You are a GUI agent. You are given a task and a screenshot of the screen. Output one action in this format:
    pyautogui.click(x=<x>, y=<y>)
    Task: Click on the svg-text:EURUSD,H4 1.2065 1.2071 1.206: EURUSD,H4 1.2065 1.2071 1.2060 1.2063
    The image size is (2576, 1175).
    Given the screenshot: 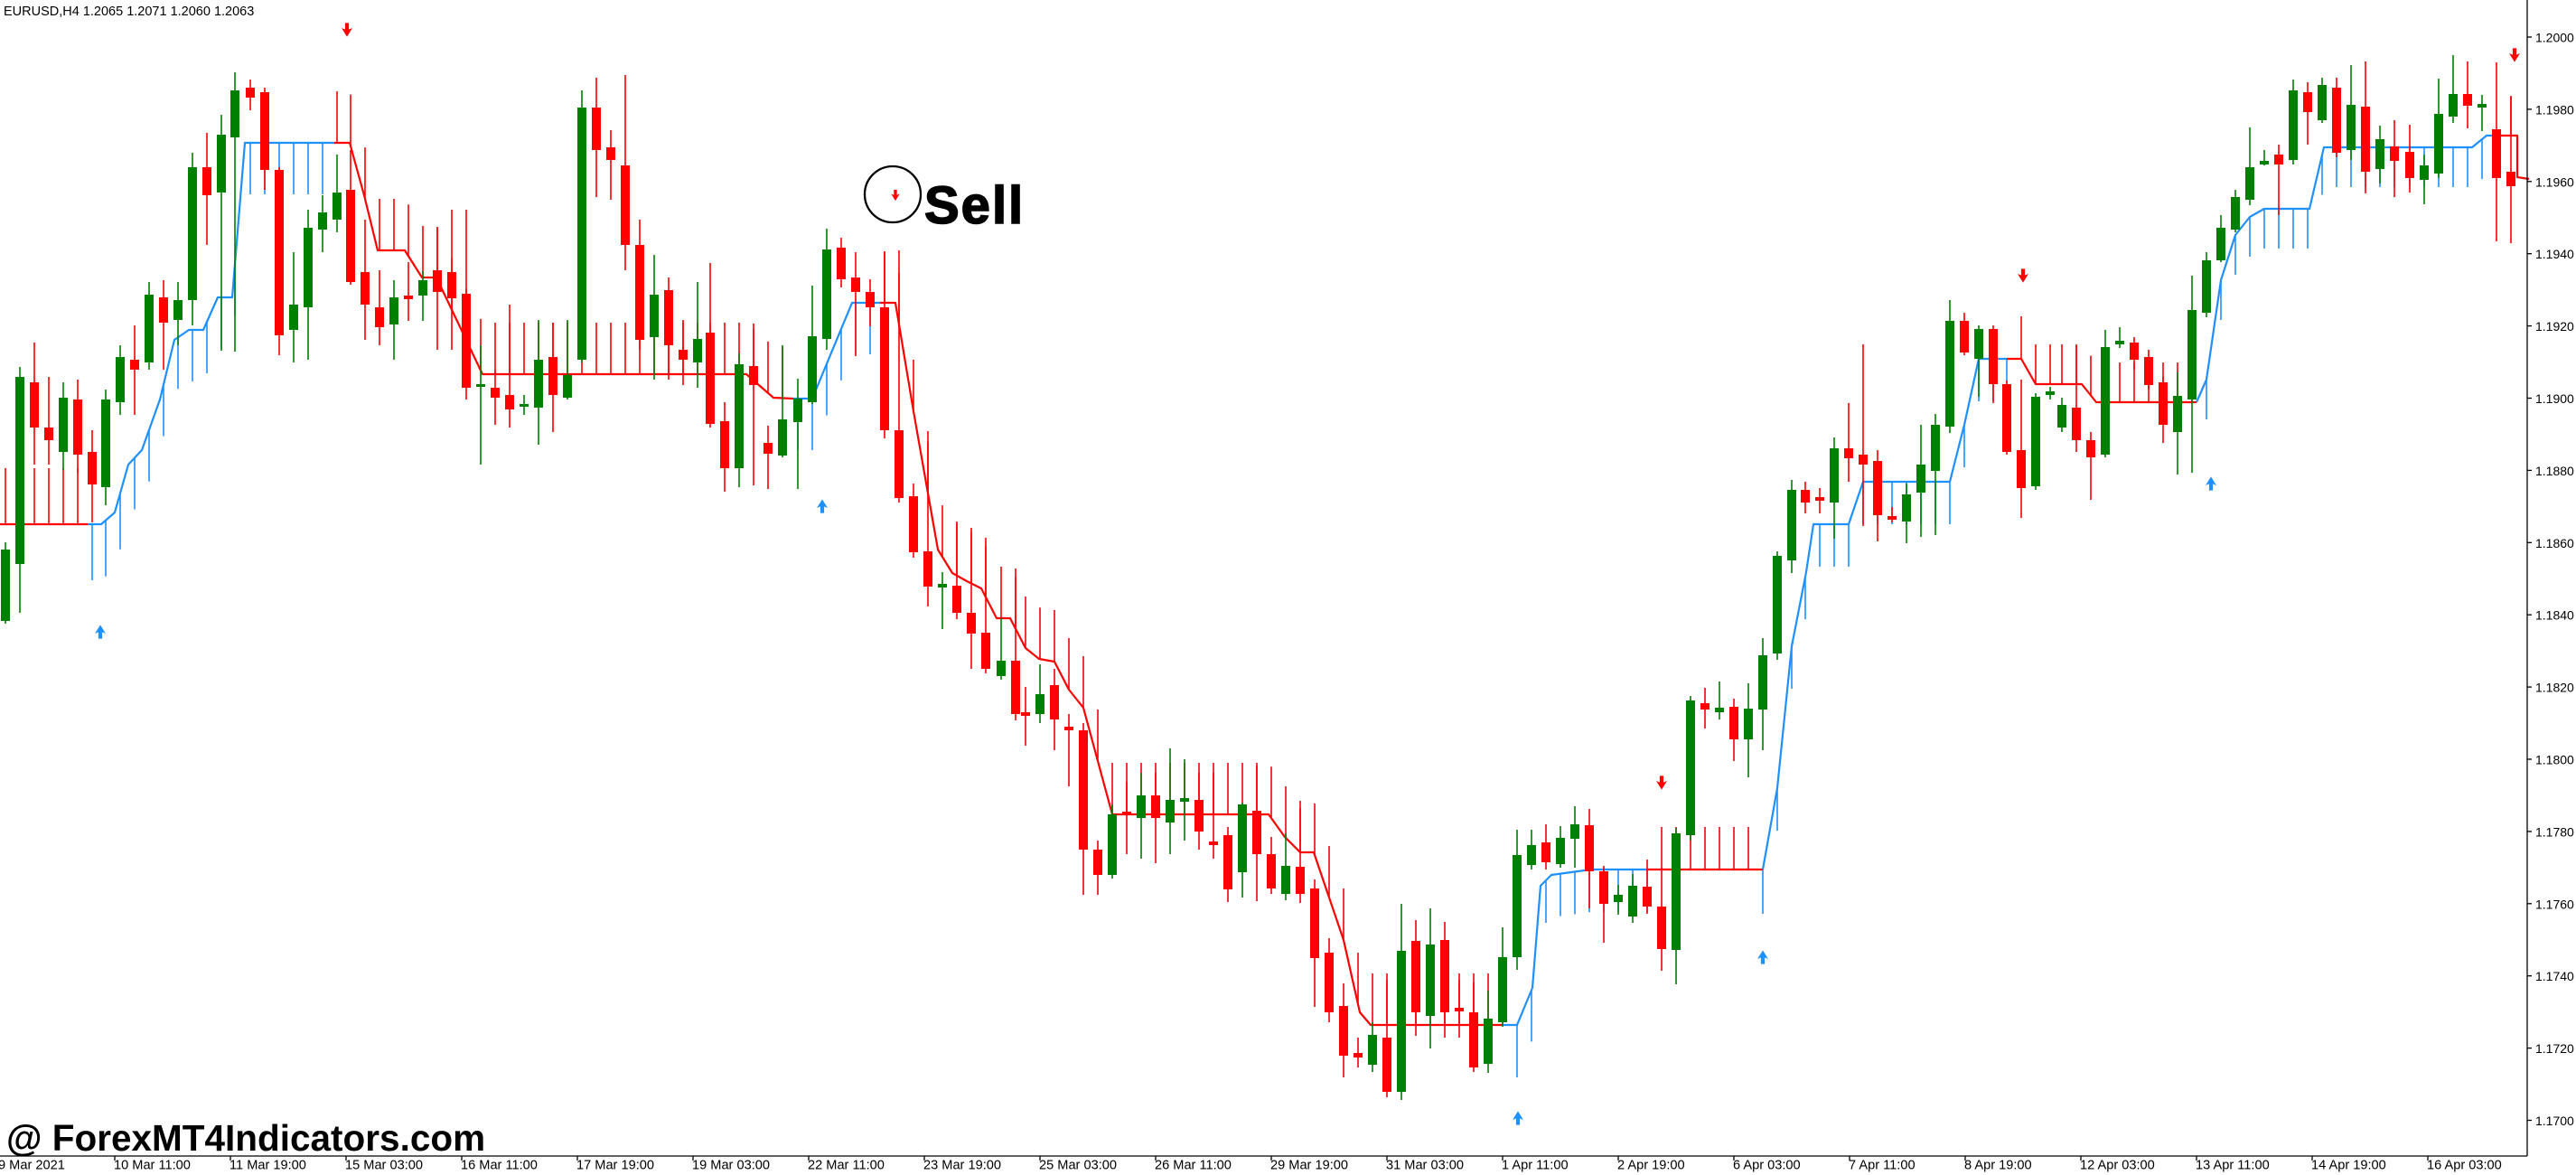 What is the action you would take?
    pyautogui.click(x=129, y=12)
    